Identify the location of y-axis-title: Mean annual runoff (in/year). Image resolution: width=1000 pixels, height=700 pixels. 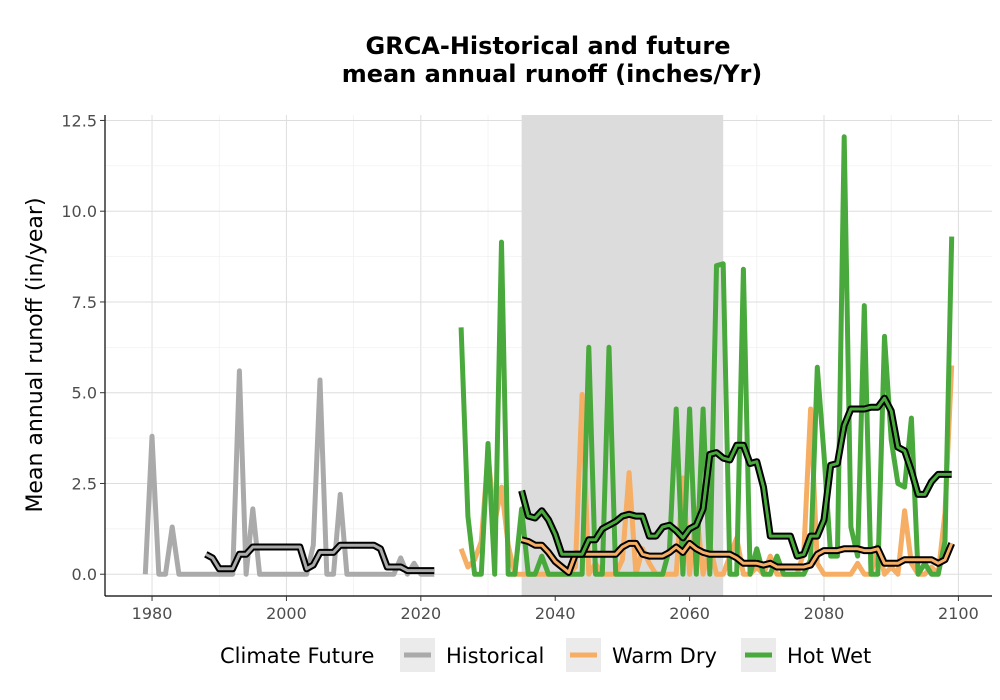
(35, 354).